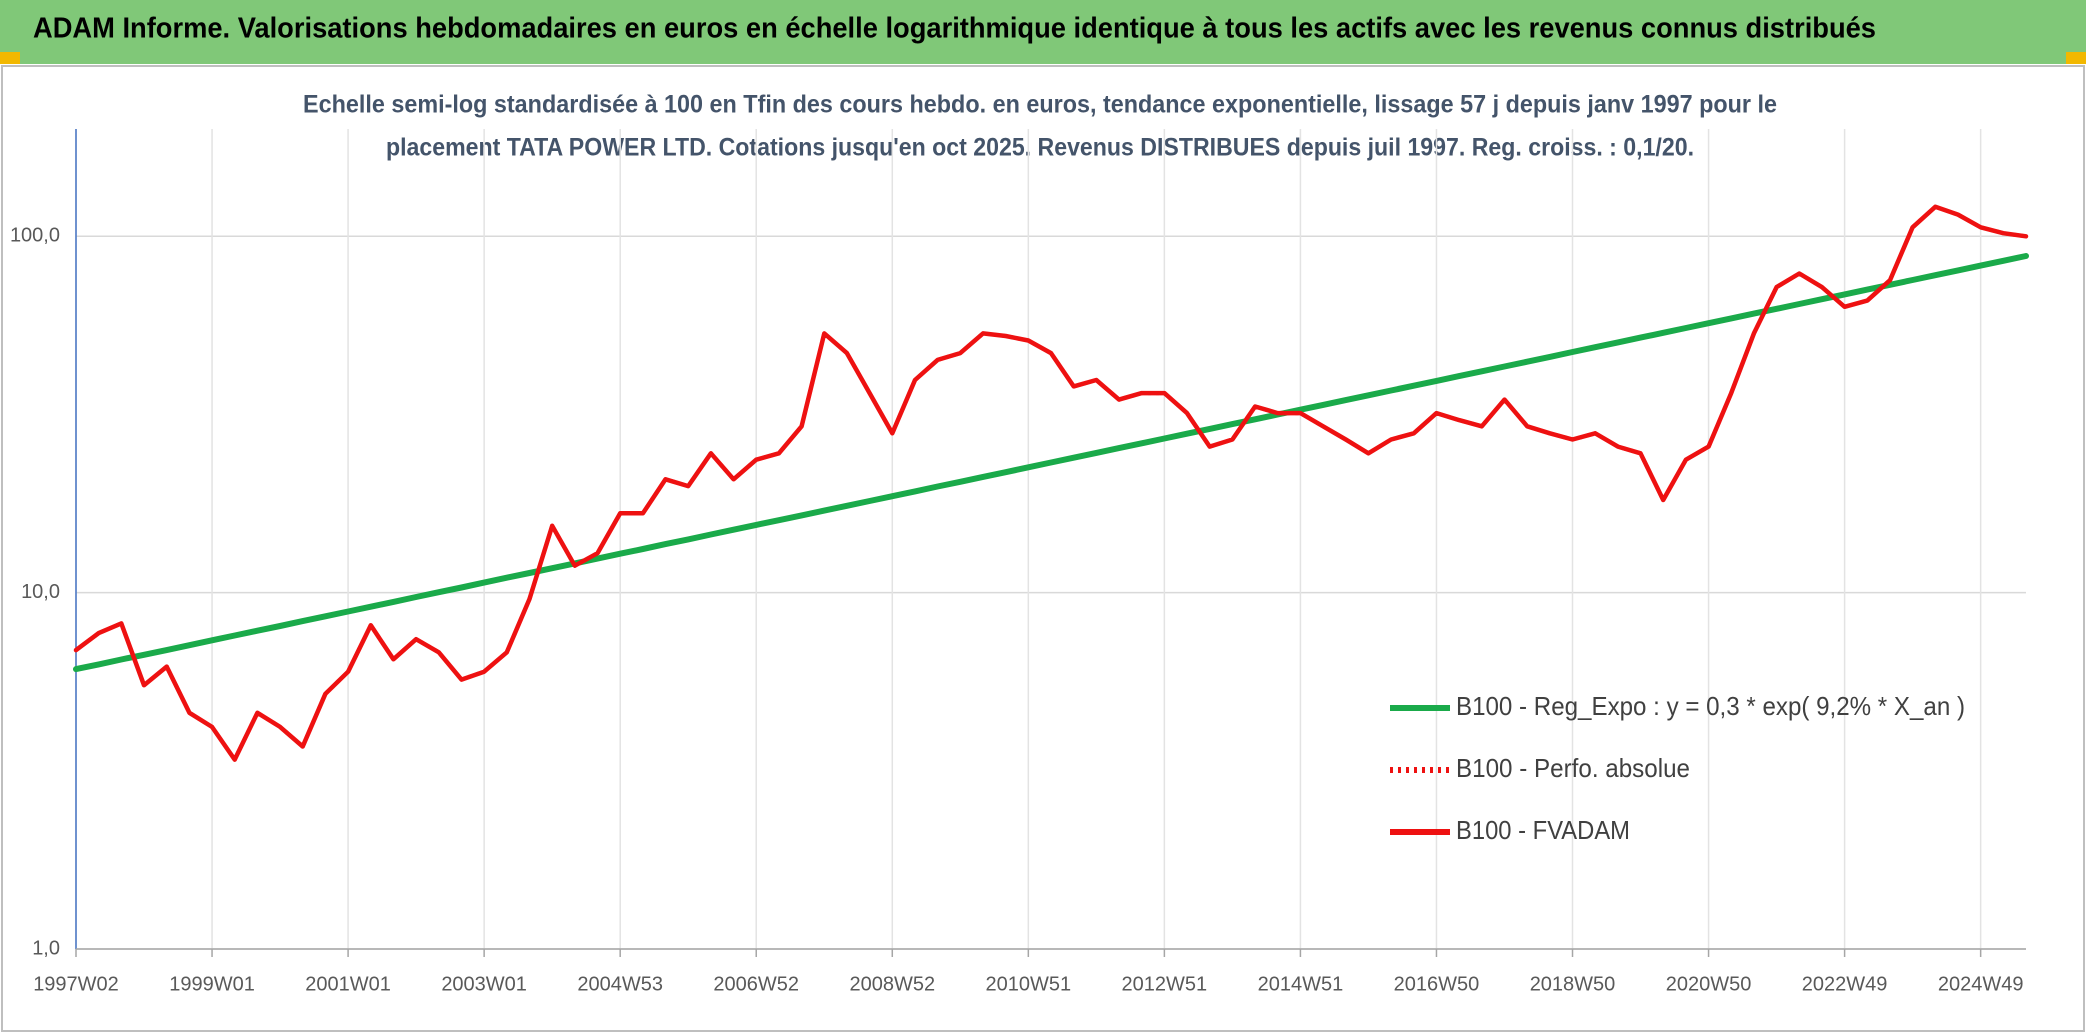 The height and width of the screenshot is (1033, 2086). What do you see at coordinates (46, 948) in the screenshot?
I see `y-tick-label: 1,0` at bounding box center [46, 948].